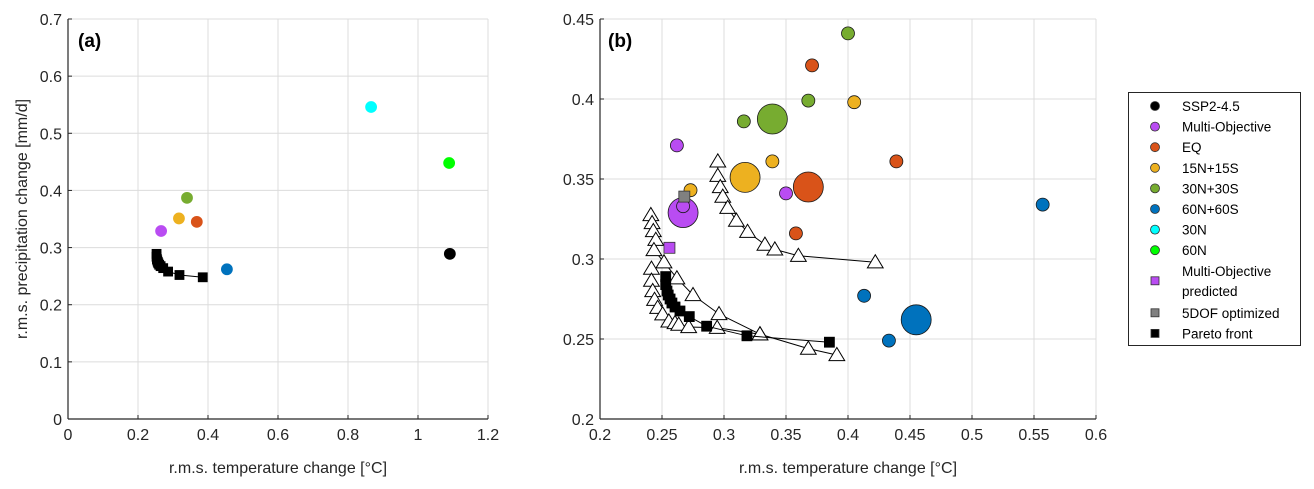 The height and width of the screenshot is (489, 1314). What do you see at coordinates (51, 363) in the screenshot?
I see `y-tick-label: 0.1` at bounding box center [51, 363].